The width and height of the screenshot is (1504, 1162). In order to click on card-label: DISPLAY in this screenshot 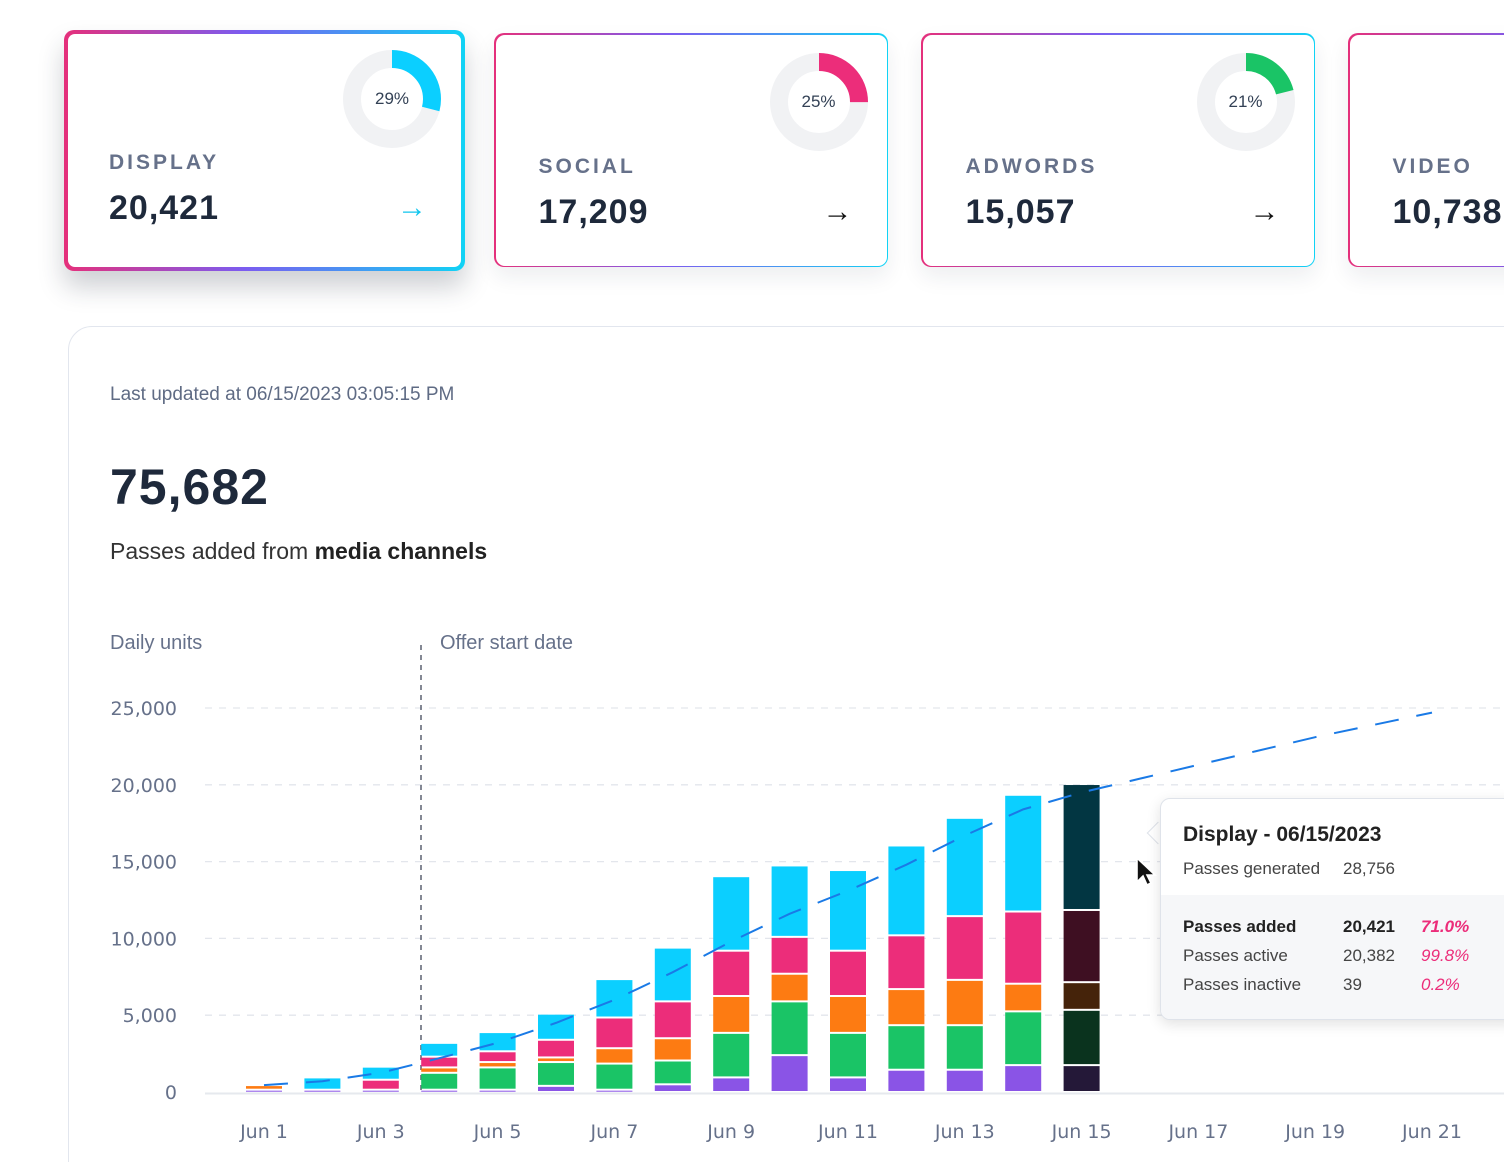, I will do `click(164, 162)`.